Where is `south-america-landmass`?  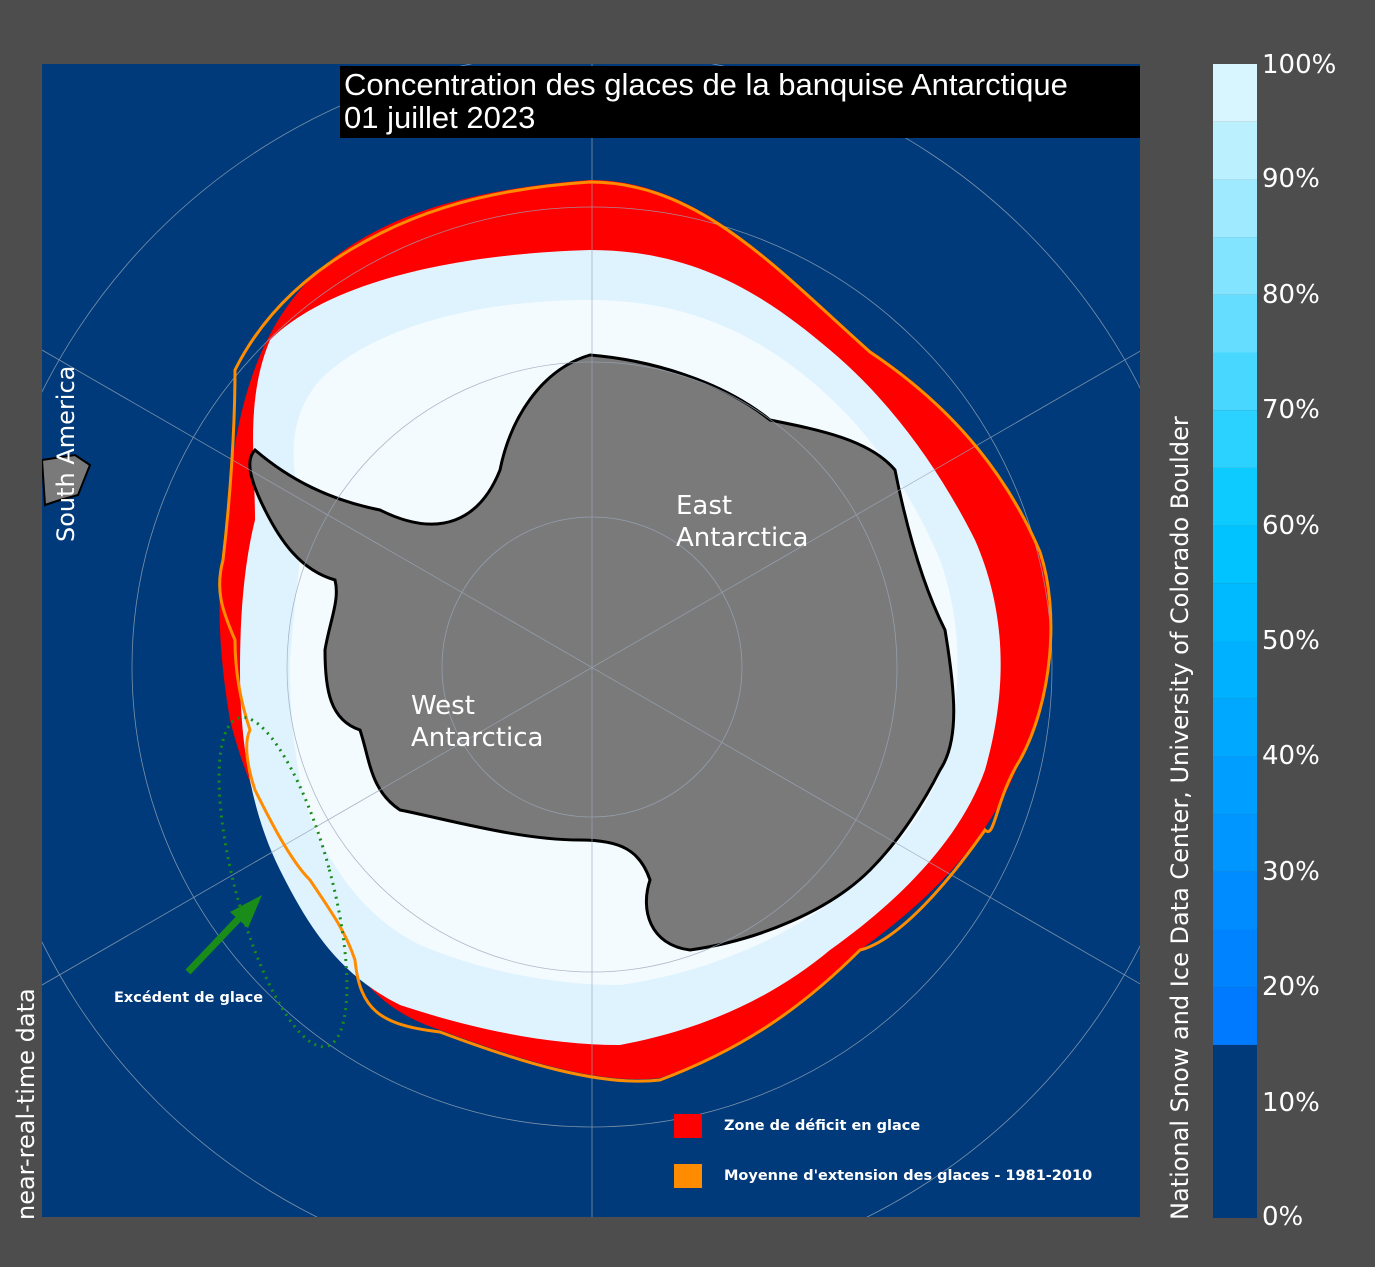 south-america-landmass is located at coordinates (67, 480).